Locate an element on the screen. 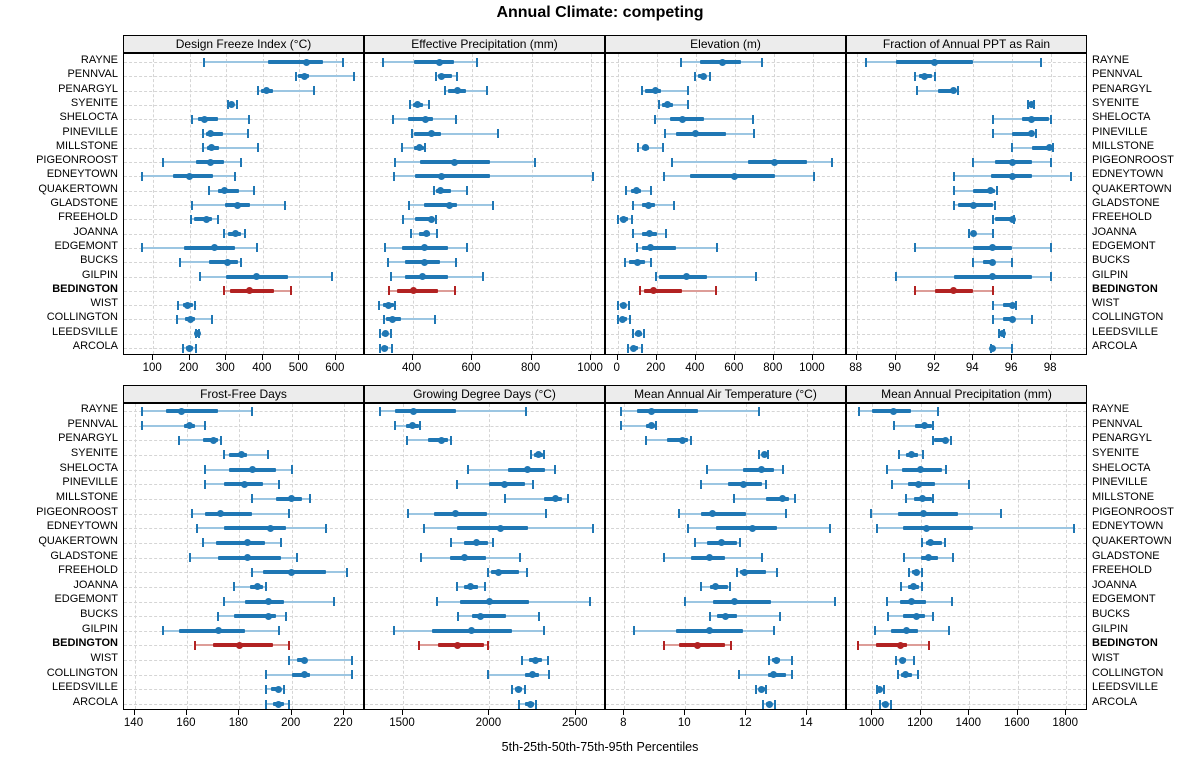 Image resolution: width=1200 pixels, height=775 pixels. site-label-left: SHELOCTA is located at coordinates (88, 117).